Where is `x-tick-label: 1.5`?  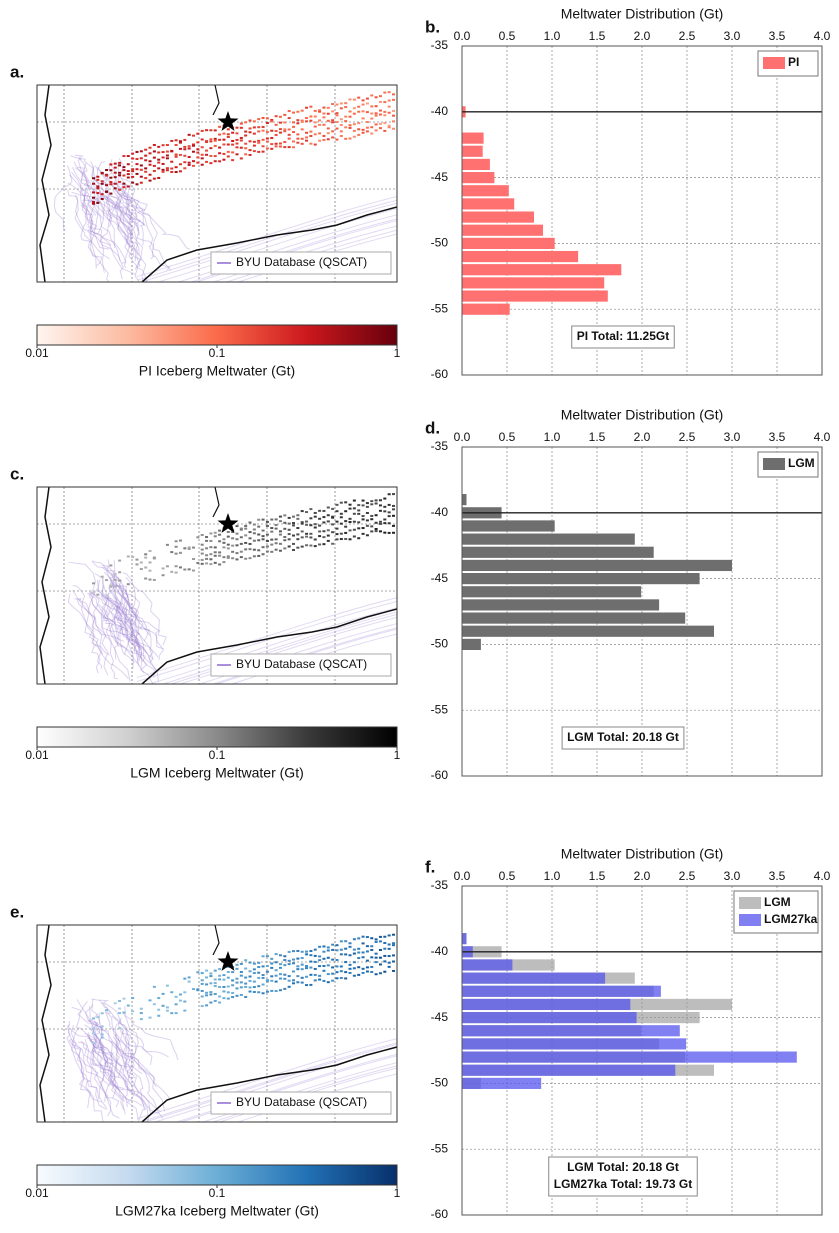 x-tick-label: 1.5 is located at coordinates (597, 36).